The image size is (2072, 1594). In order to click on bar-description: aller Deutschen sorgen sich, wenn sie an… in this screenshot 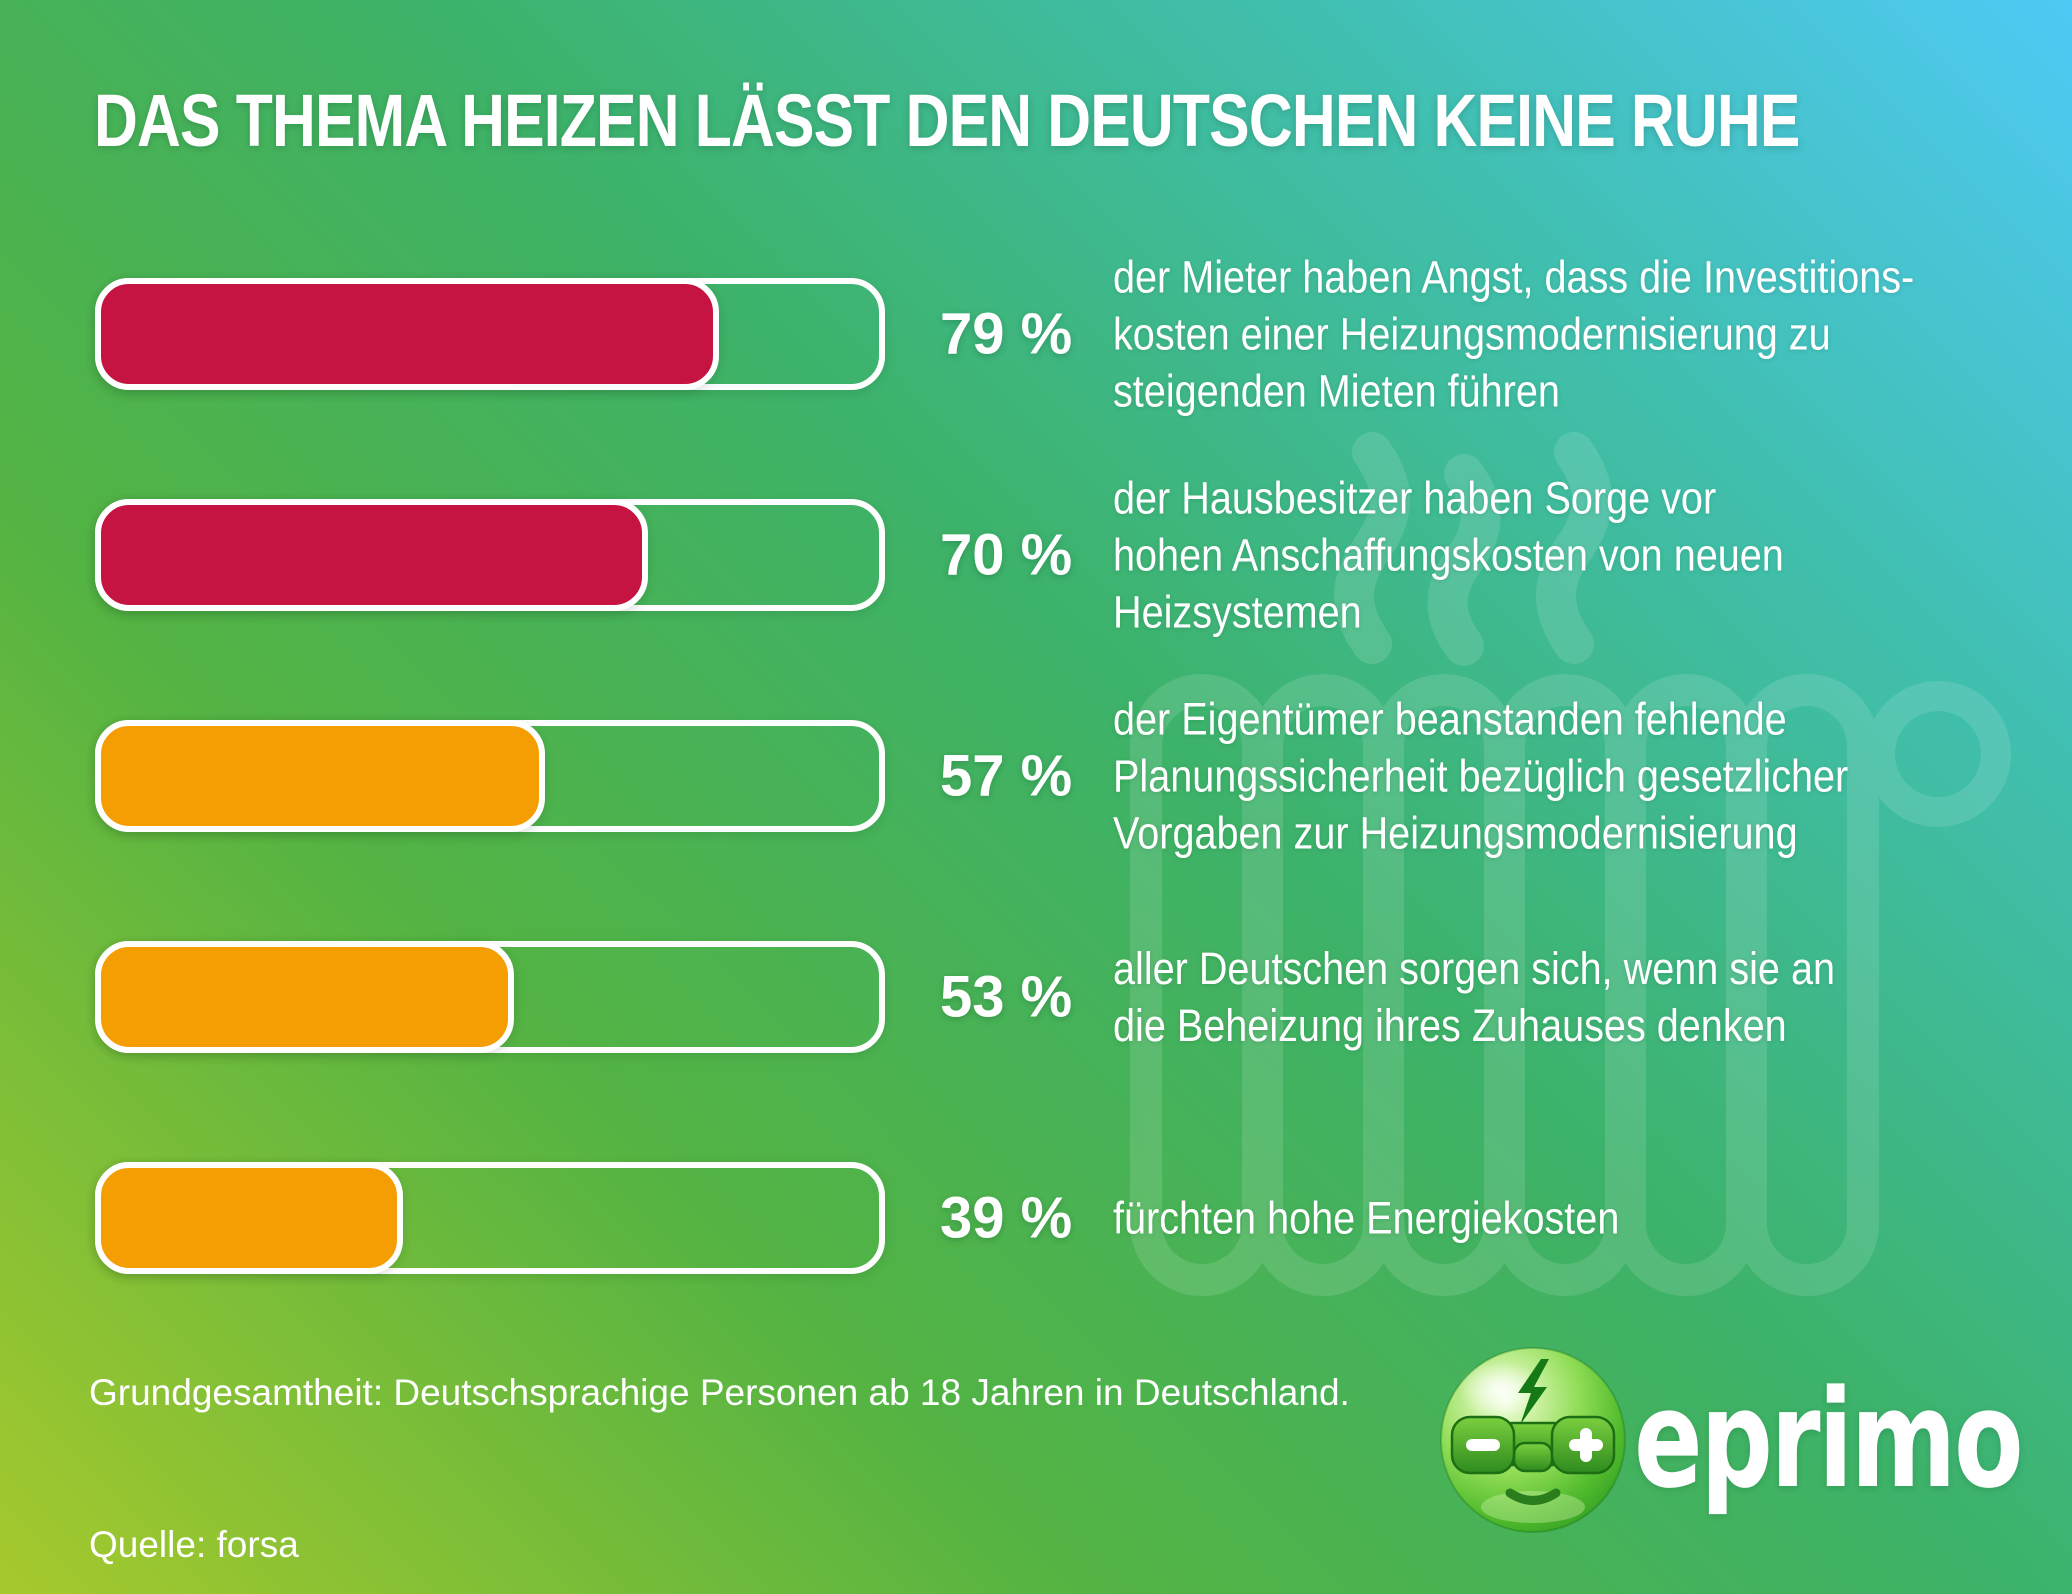, I will do `click(1474, 996)`.